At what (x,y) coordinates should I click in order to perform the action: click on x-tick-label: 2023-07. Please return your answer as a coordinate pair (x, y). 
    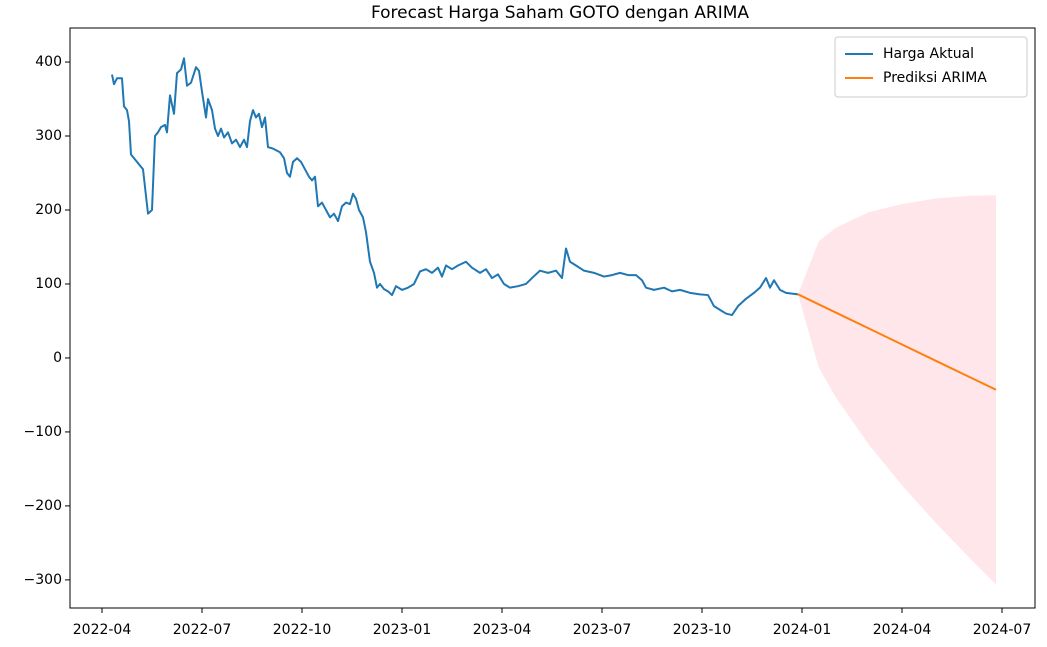
    Looking at the image, I should click on (602, 630).